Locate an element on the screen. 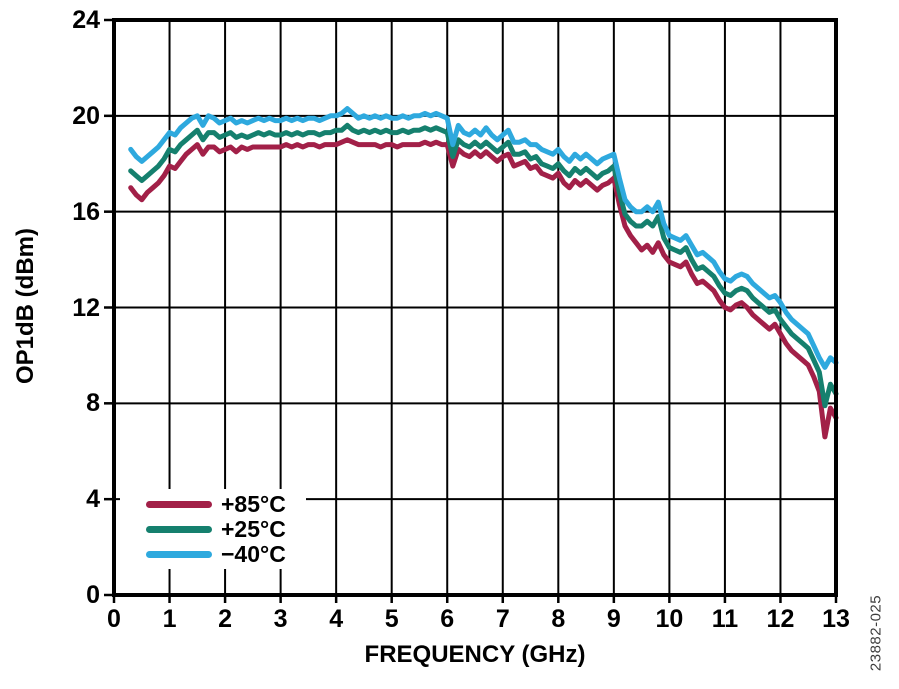 This screenshot has height=689, width=899. legend-label-minus40: −40°C is located at coordinates (253, 554).